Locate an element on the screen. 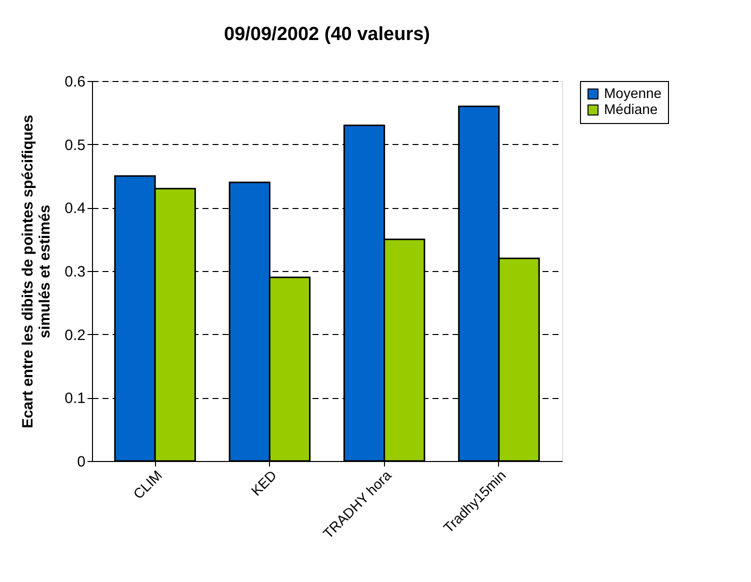  y-tick-label: 0.5 is located at coordinates (75, 145).